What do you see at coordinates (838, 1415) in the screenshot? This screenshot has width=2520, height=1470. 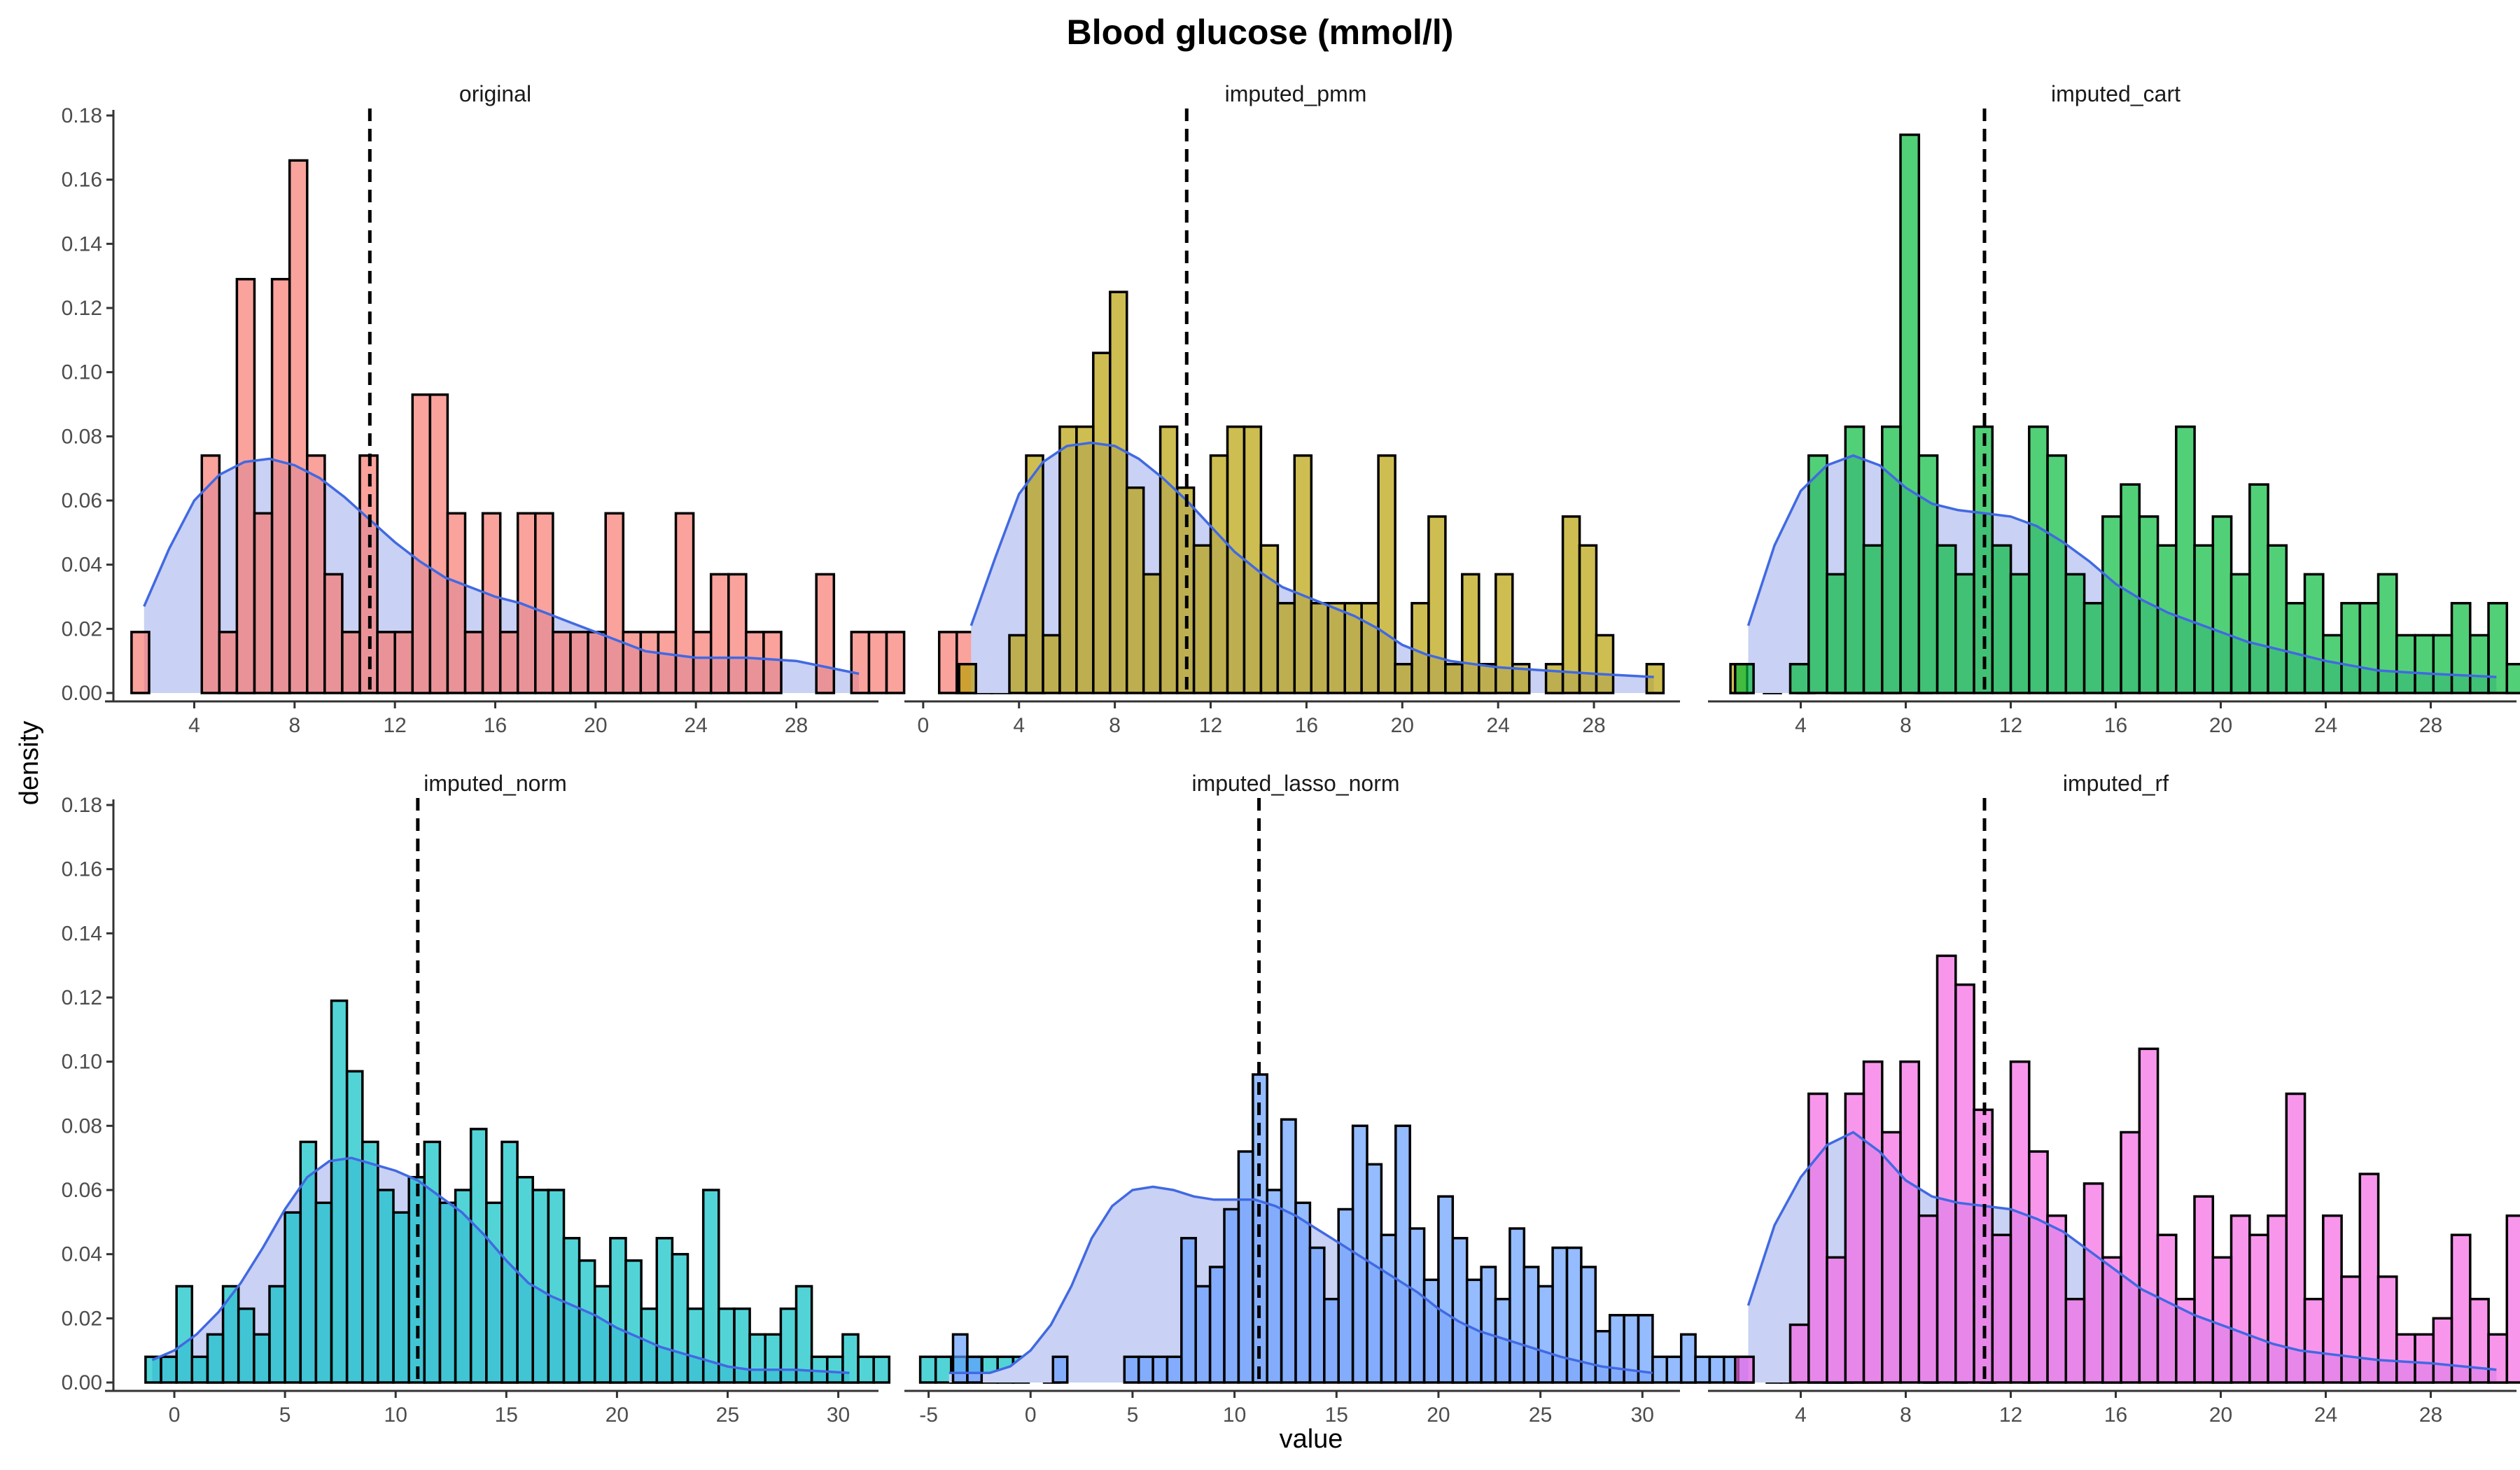 I see `x-tick-label: 30` at bounding box center [838, 1415].